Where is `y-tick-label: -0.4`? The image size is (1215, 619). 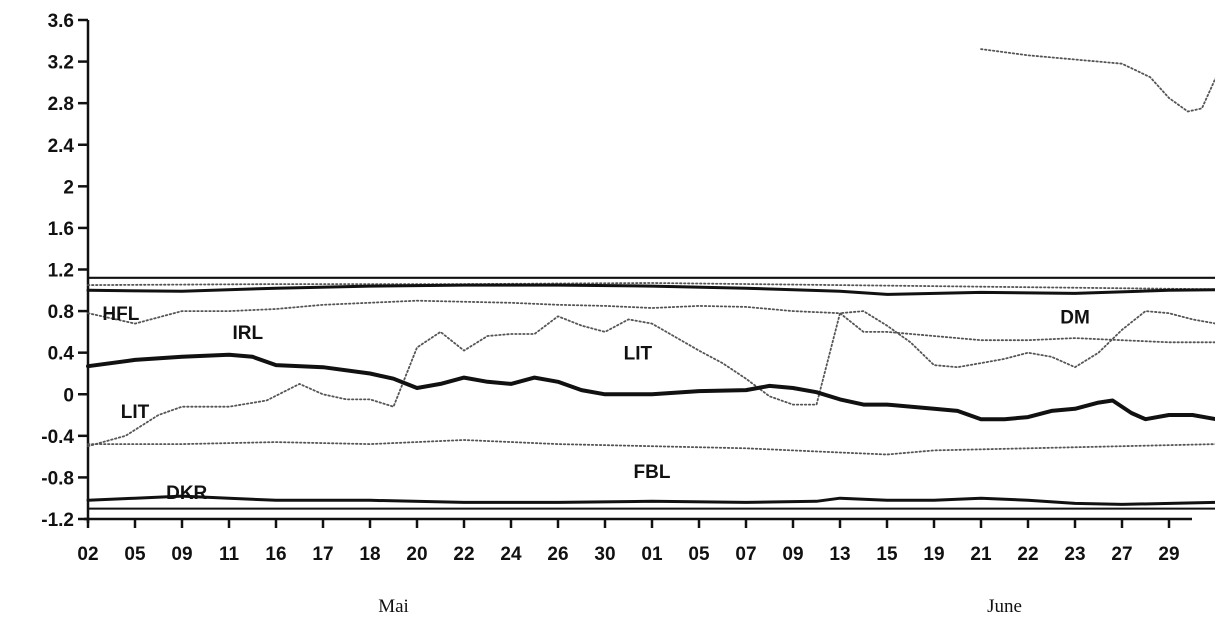
y-tick-label: -0.4 is located at coordinates (57, 437).